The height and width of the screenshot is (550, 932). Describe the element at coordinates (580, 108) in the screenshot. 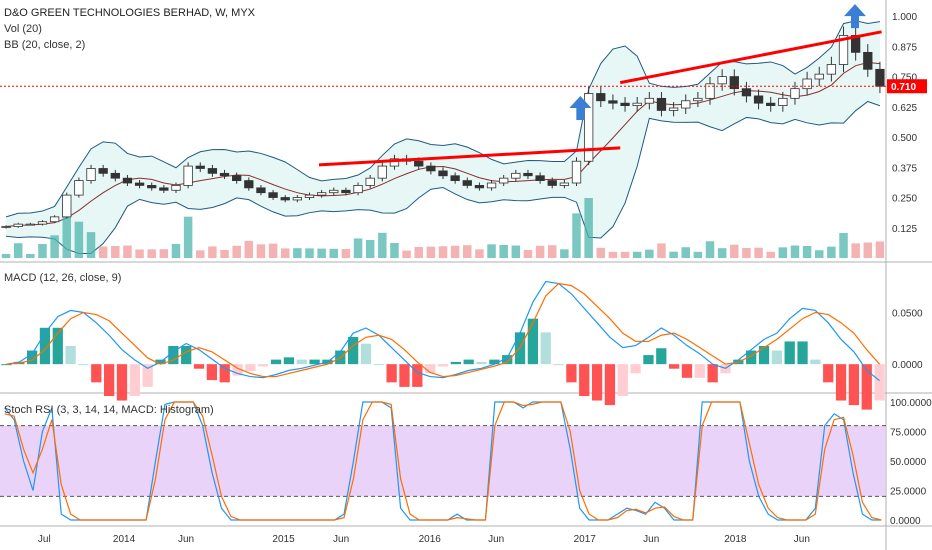

I see `up-arrow-icon` at that location.